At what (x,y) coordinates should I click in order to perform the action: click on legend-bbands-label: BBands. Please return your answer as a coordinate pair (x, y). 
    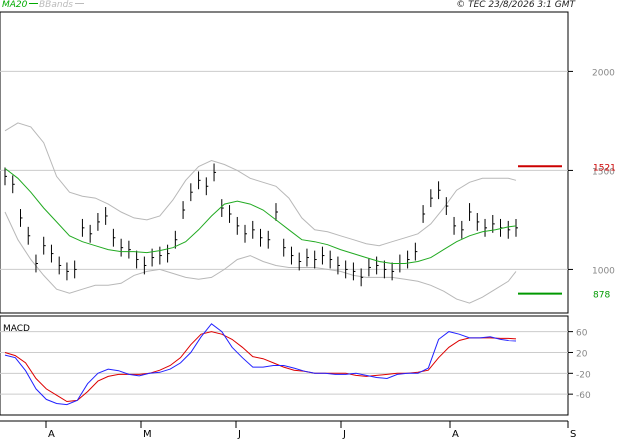
    Looking at the image, I should click on (56, 5).